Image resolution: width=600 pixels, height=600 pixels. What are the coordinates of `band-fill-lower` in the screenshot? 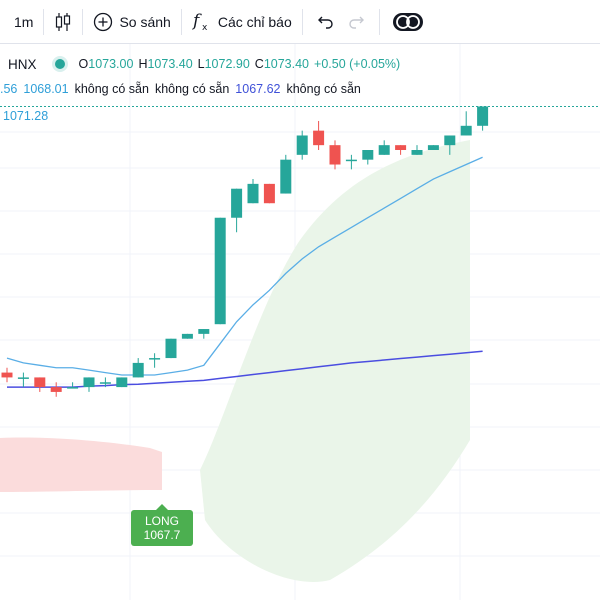 It's located at (81, 464).